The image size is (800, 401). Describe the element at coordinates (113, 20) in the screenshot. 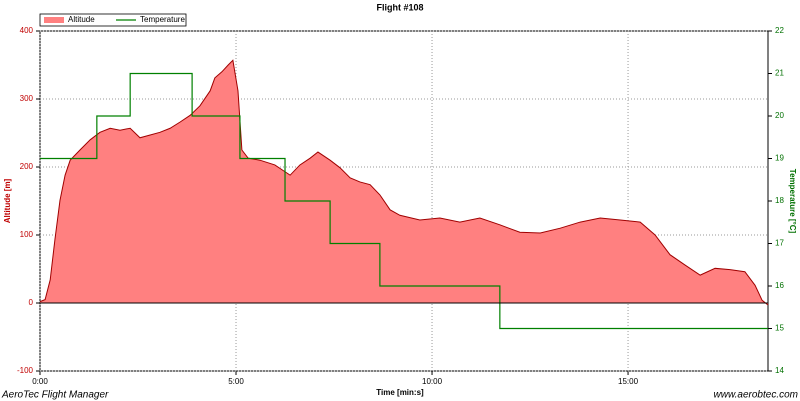

I see `legend-box` at that location.